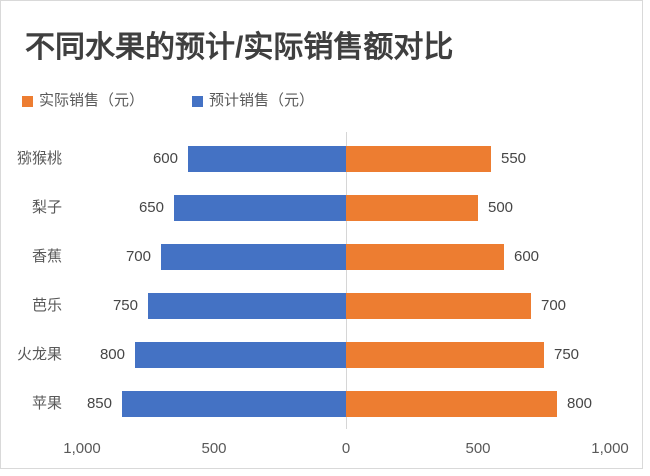  What do you see at coordinates (214, 448) in the screenshot?
I see `x-axis-tick-2: 500` at bounding box center [214, 448].